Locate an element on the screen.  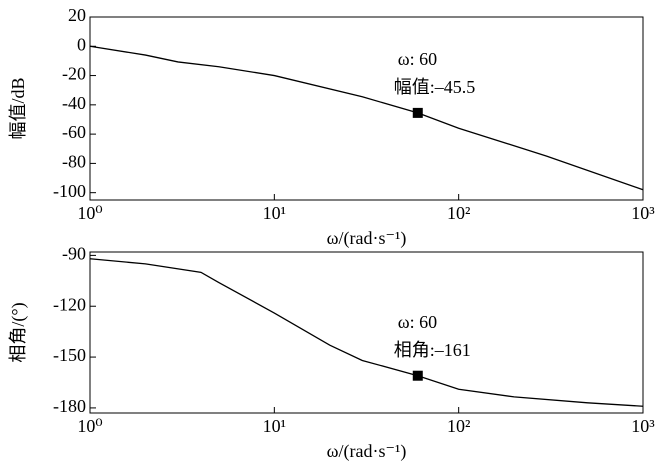
y-axis-label: 幅值/dB is located at coordinates (18, 108).